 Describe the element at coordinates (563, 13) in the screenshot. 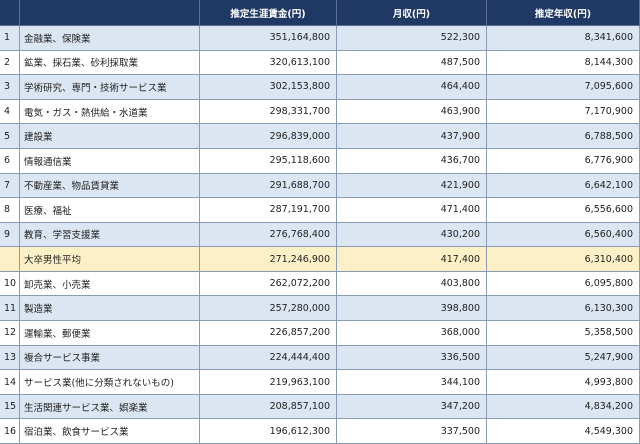

I see `header-cell: 推定年収(円)` at that location.